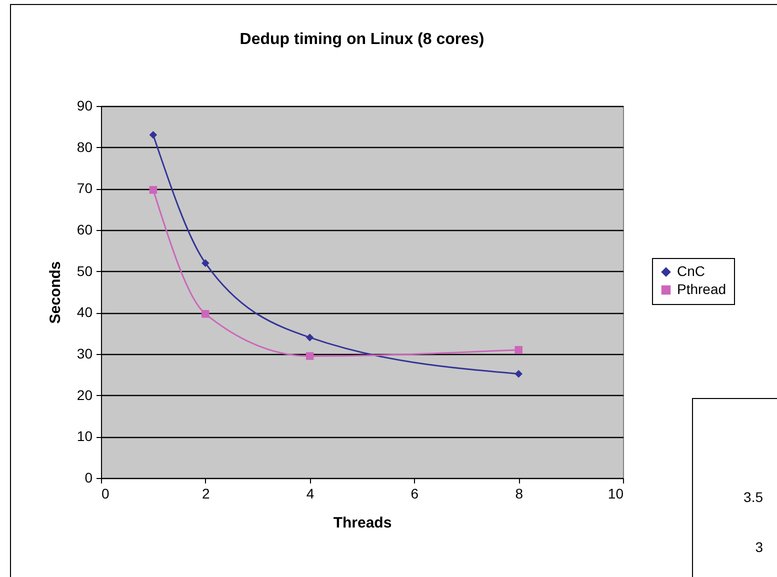  Describe the element at coordinates (55, 292) in the screenshot. I see `y-axis-title: Seconds` at that location.